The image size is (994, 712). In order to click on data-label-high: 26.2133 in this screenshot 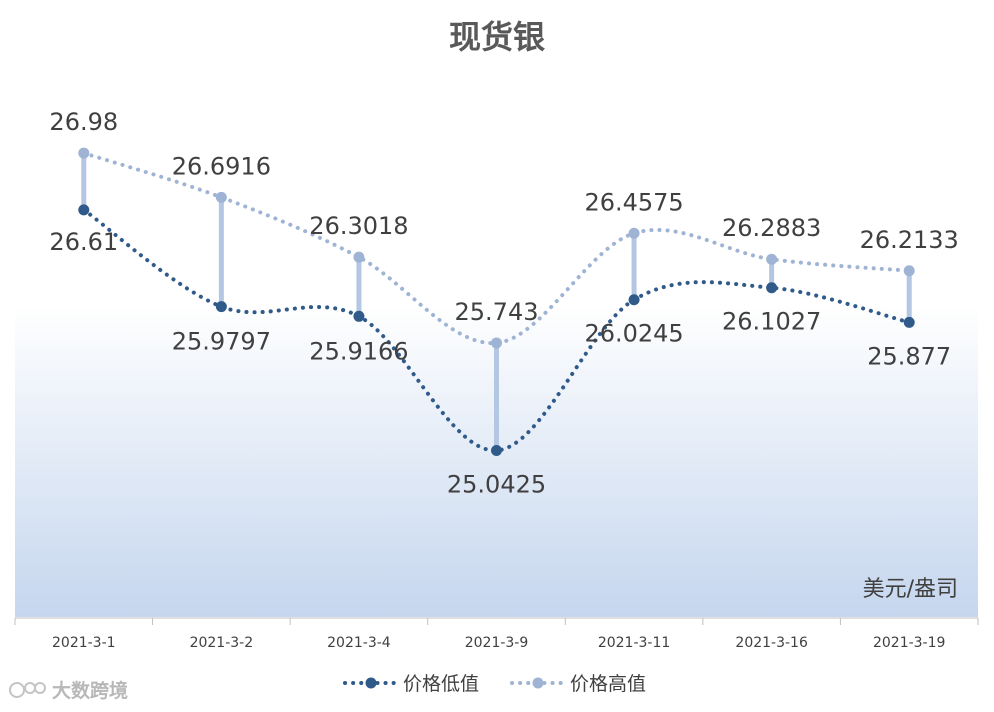, I will do `click(909, 240)`.